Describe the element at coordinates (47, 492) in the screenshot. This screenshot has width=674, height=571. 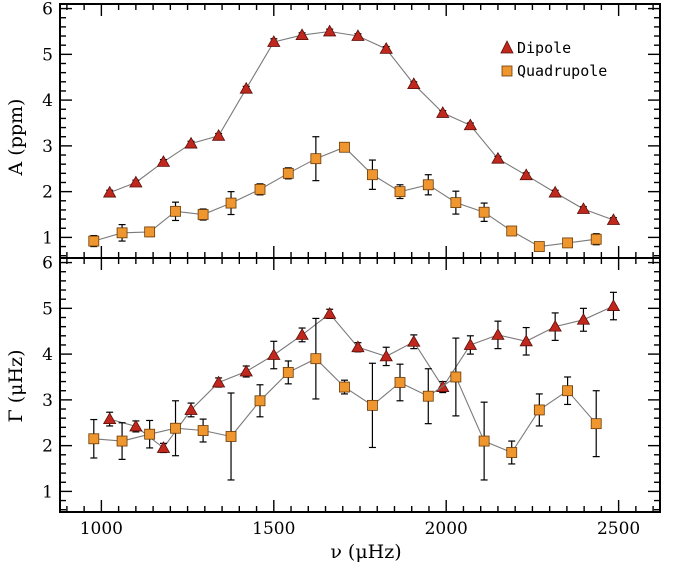
I see `linewidth-y-tick-label: 1` at that location.